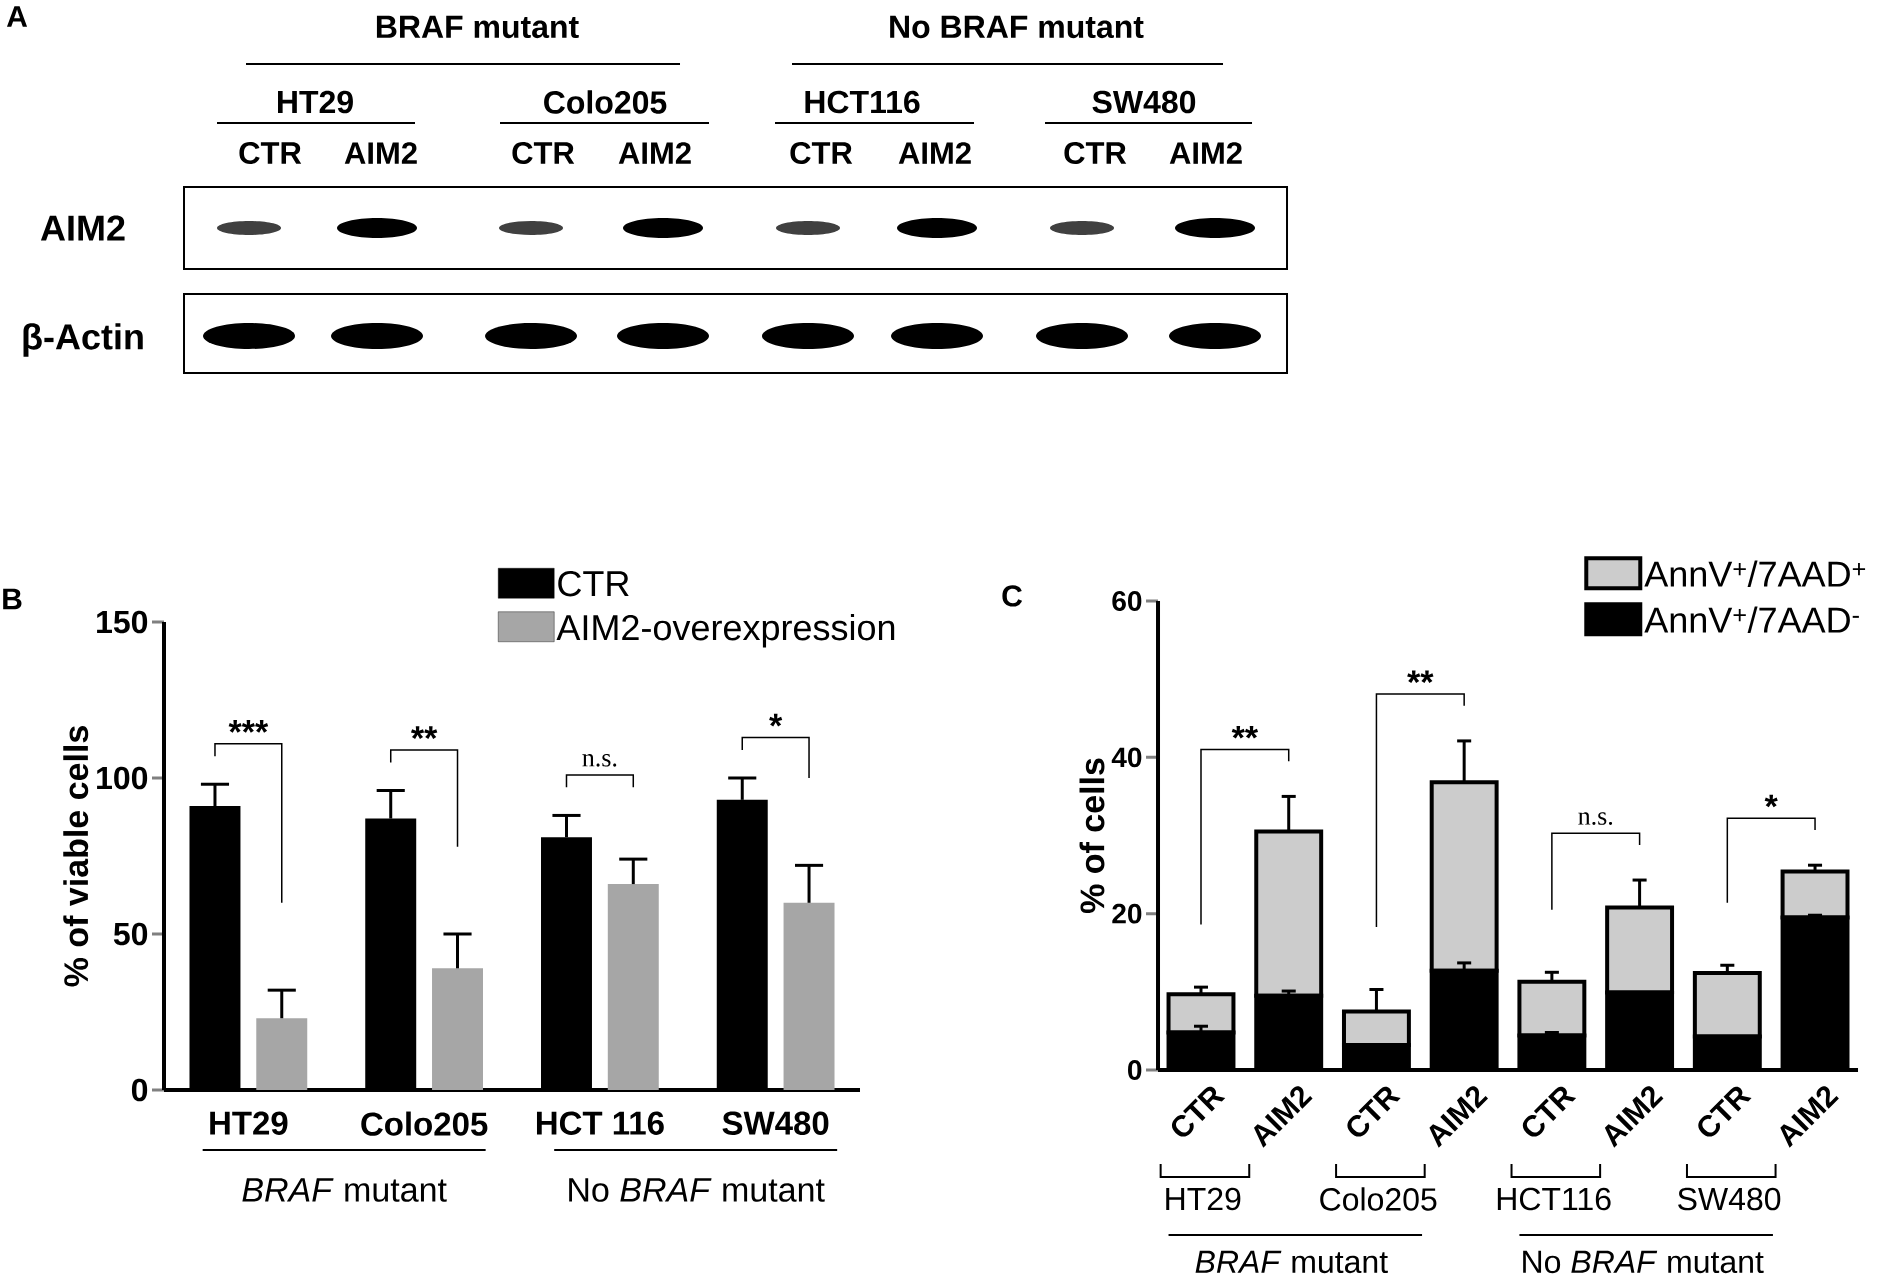 This screenshot has width=1882, height=1286. I want to click on text: A, so click(17, 16).